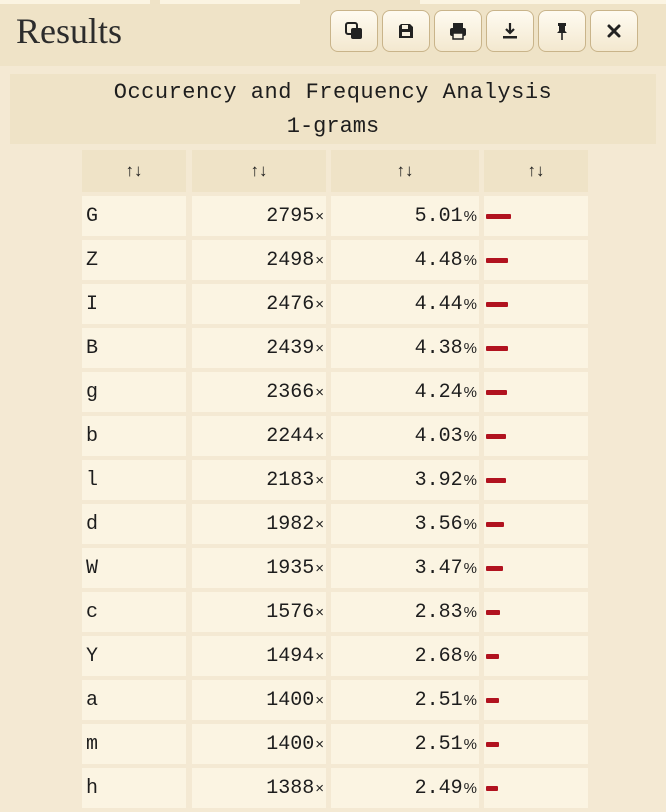 The height and width of the screenshot is (812, 666). What do you see at coordinates (134, 171) in the screenshot?
I see `sort-character-column: ↑↓` at bounding box center [134, 171].